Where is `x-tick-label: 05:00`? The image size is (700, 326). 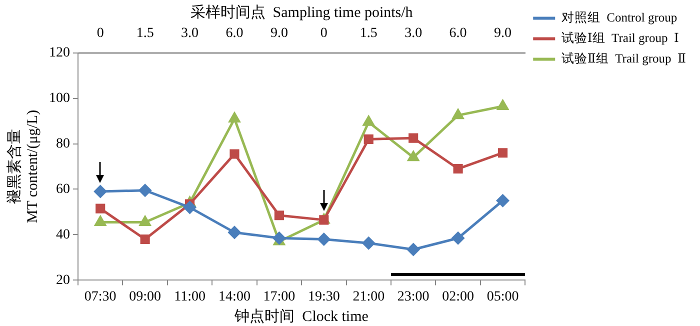 x-tick-label: 05:00 is located at coordinates (502, 296).